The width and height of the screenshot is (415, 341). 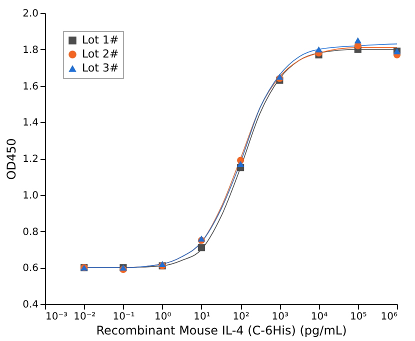 I want to click on x-tick-label: 10⁻², so click(x=85, y=317).